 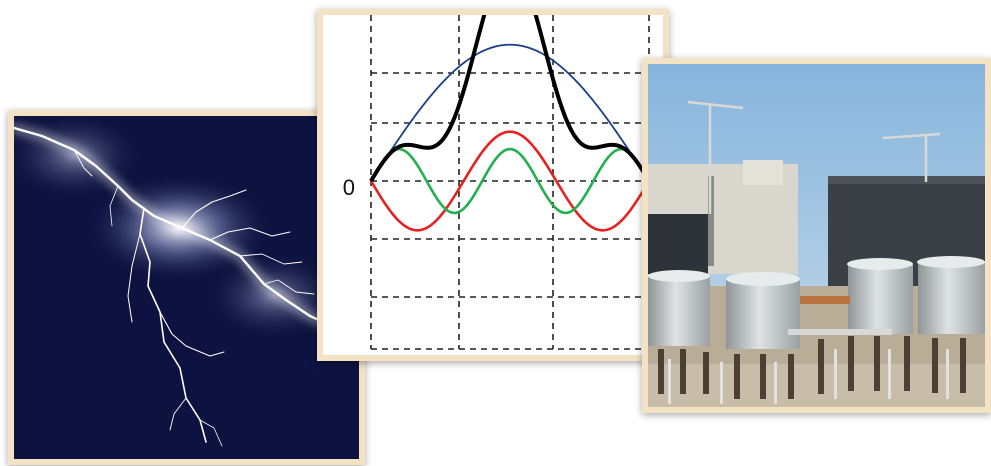 I want to click on insulators, so click(x=812, y=367).